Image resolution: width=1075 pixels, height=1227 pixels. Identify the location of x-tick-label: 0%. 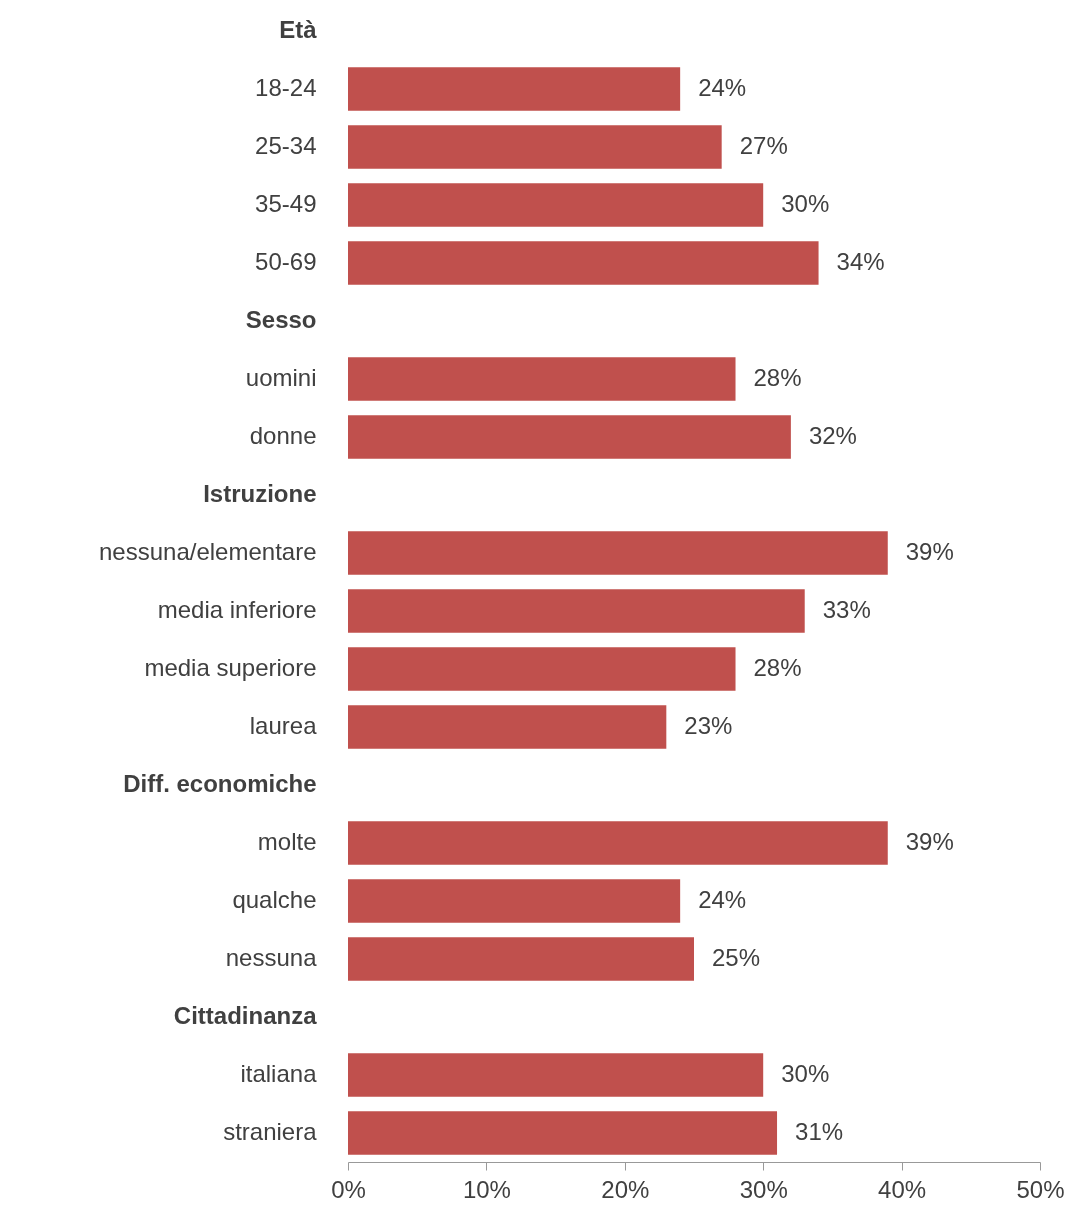
(348, 1189).